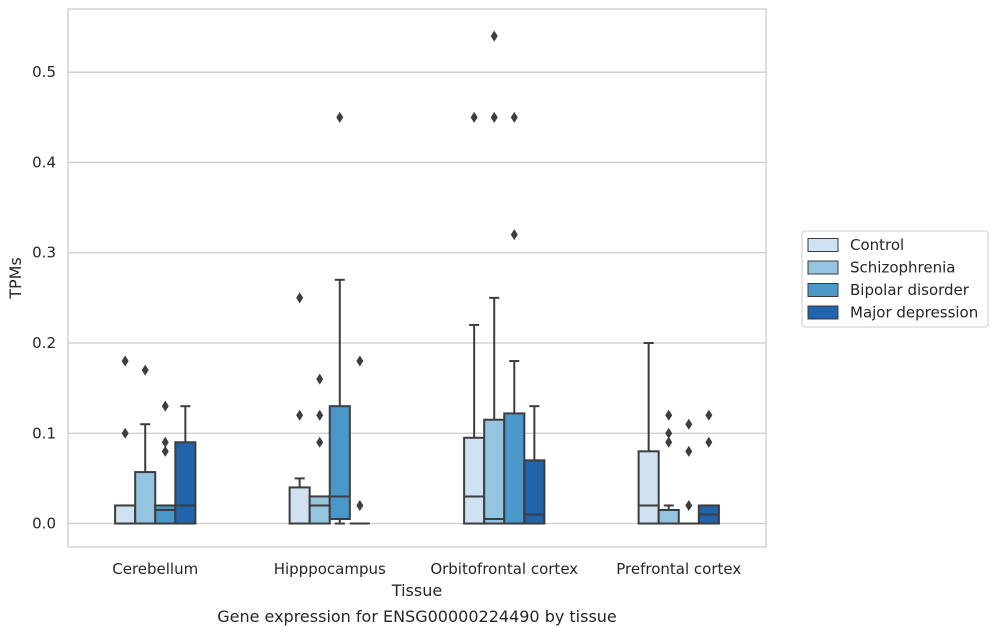  Describe the element at coordinates (155, 569) in the screenshot. I see `x-tick-label: Cerebellum` at that location.